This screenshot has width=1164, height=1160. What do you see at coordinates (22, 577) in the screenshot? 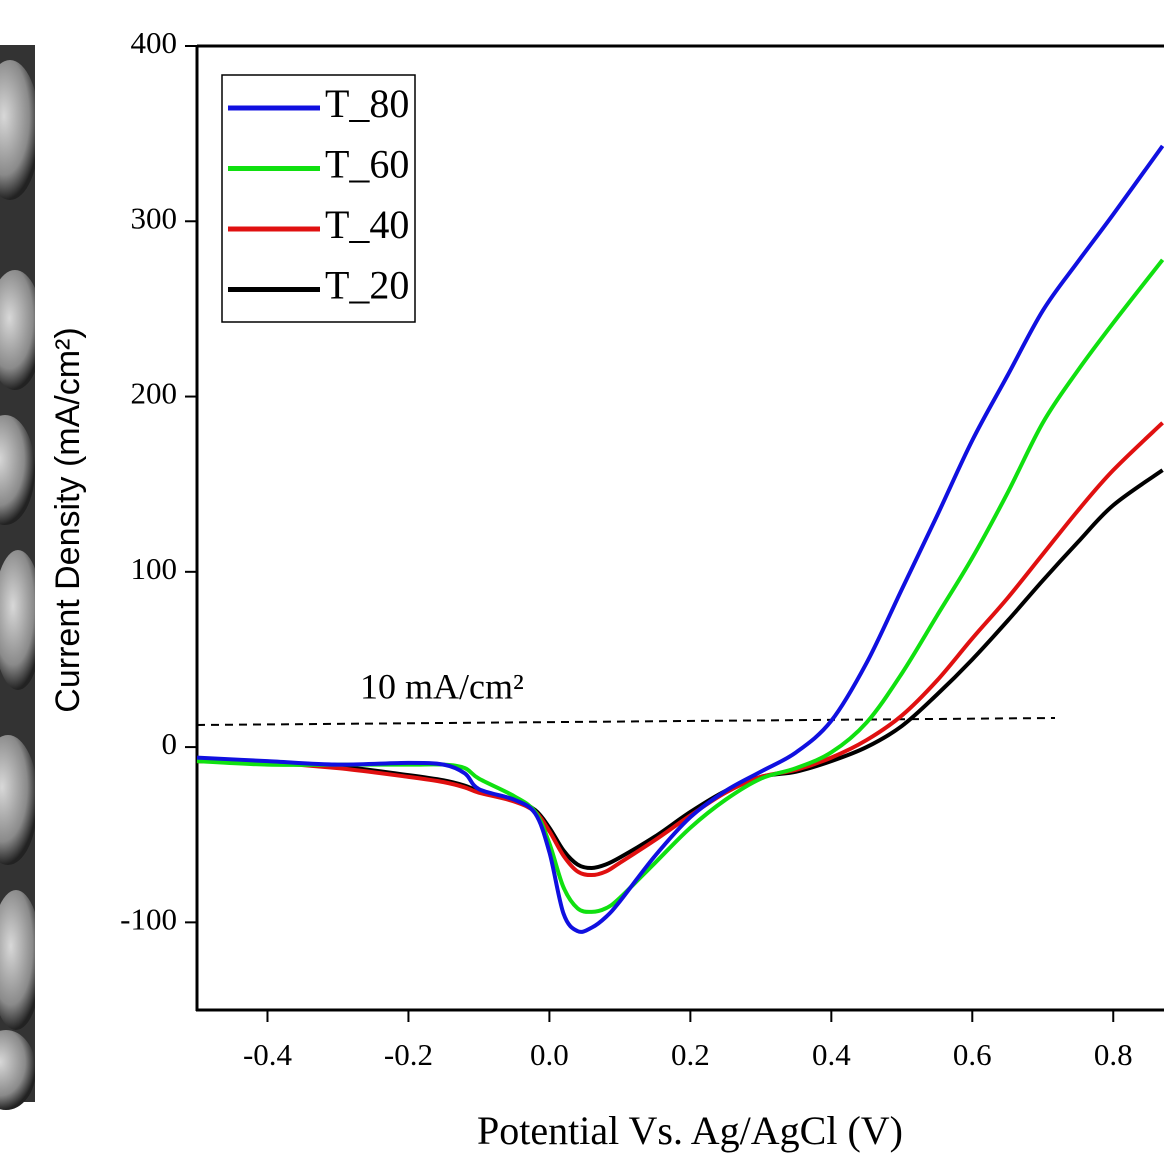
I see `sem-image` at bounding box center [22, 577].